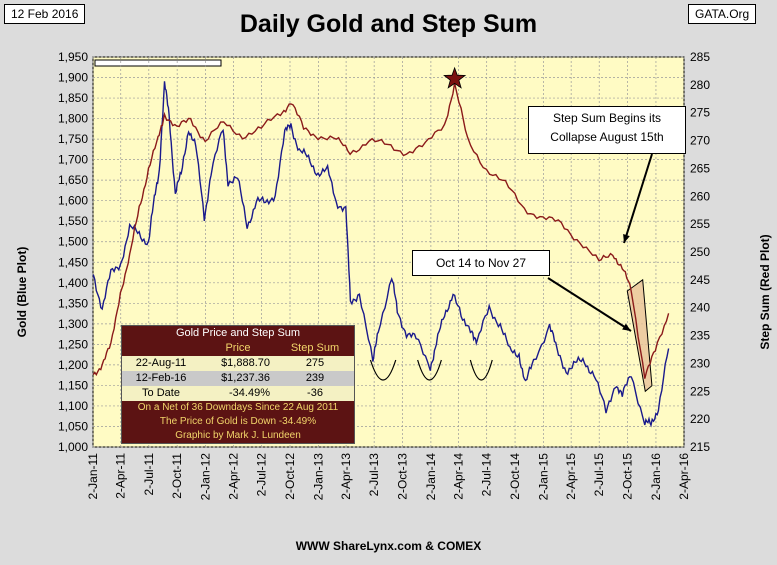 Image resolution: width=777 pixels, height=565 pixels. Describe the element at coordinates (700, 308) in the screenshot. I see `y-tick-label-right: 240` at that location.